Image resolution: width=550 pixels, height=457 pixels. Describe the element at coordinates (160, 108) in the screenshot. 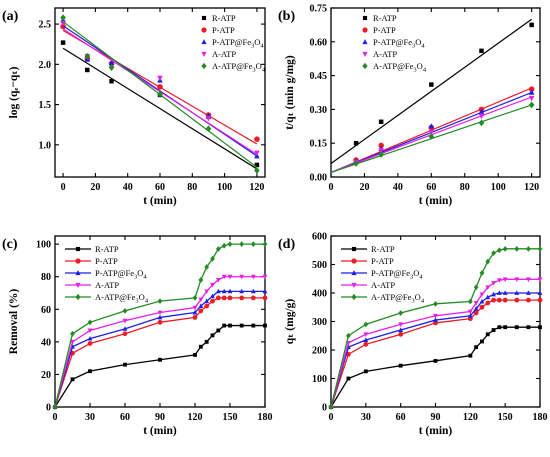

I see `fit-line` at that location.